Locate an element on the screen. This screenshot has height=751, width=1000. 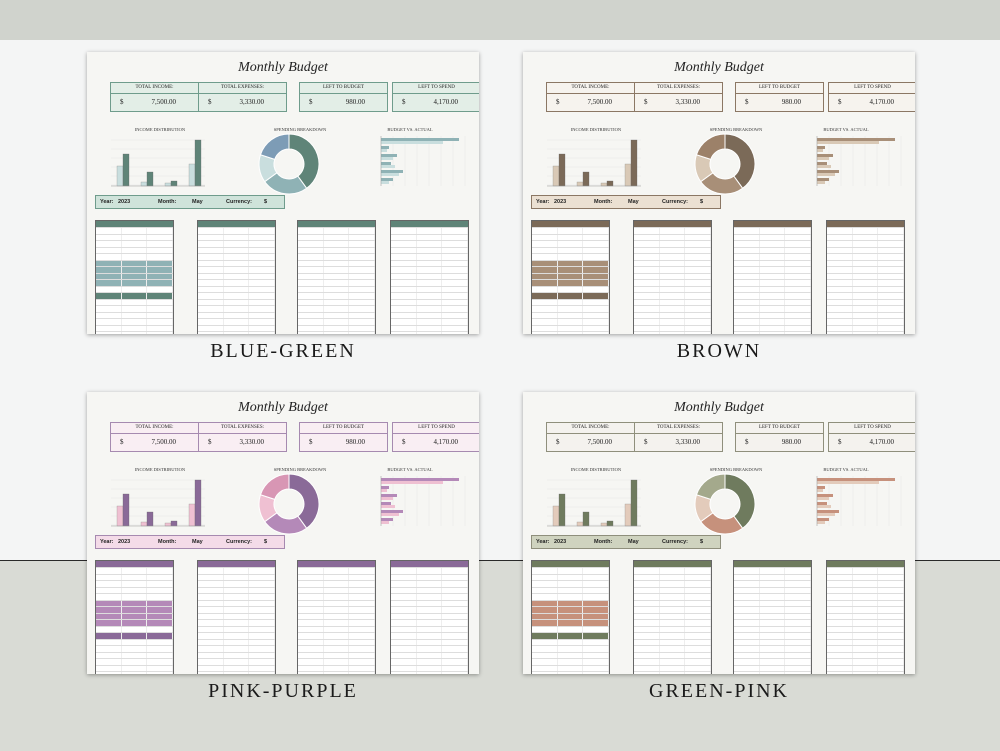
kpi-box: TOTAL EXPENSES: $3,330.00 is located at coordinates (678, 97).